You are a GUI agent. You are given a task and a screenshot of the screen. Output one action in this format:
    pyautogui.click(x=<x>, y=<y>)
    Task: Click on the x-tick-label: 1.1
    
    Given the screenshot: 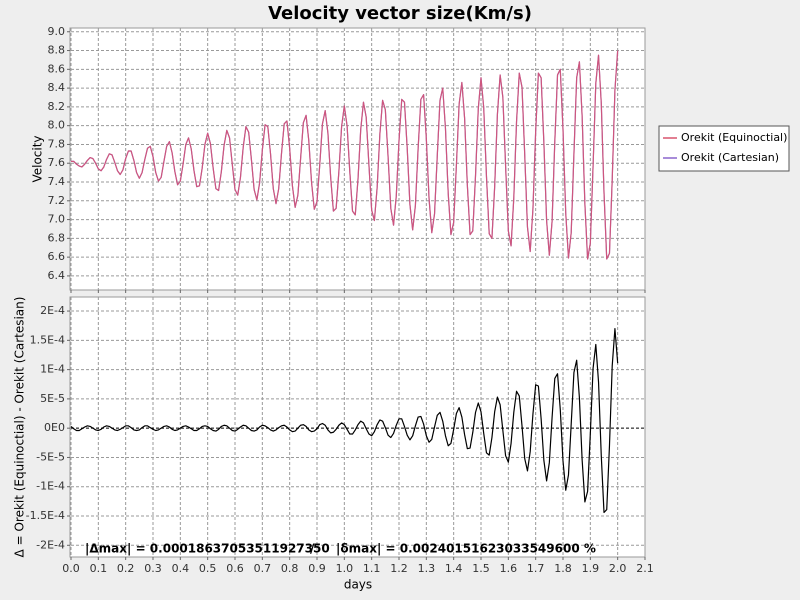 What is the action you would take?
    pyautogui.click(x=372, y=568)
    